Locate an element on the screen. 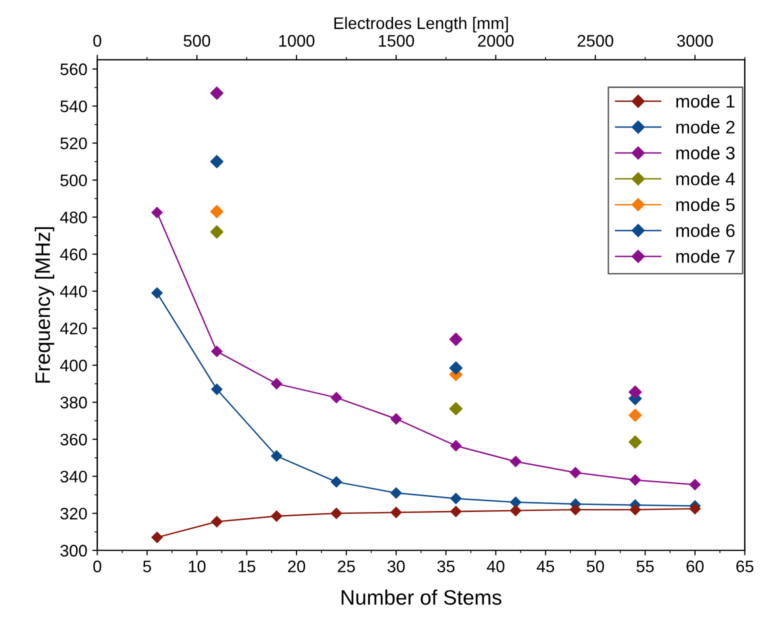  legend-label: mode 3 is located at coordinates (705, 153).